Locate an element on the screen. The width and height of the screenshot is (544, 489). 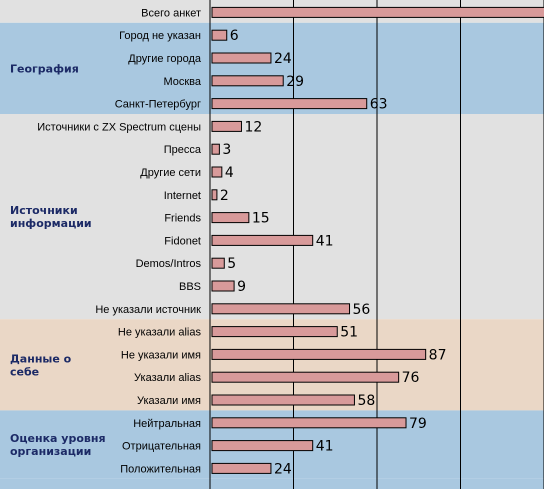
value-label: 56 is located at coordinates (362, 310).